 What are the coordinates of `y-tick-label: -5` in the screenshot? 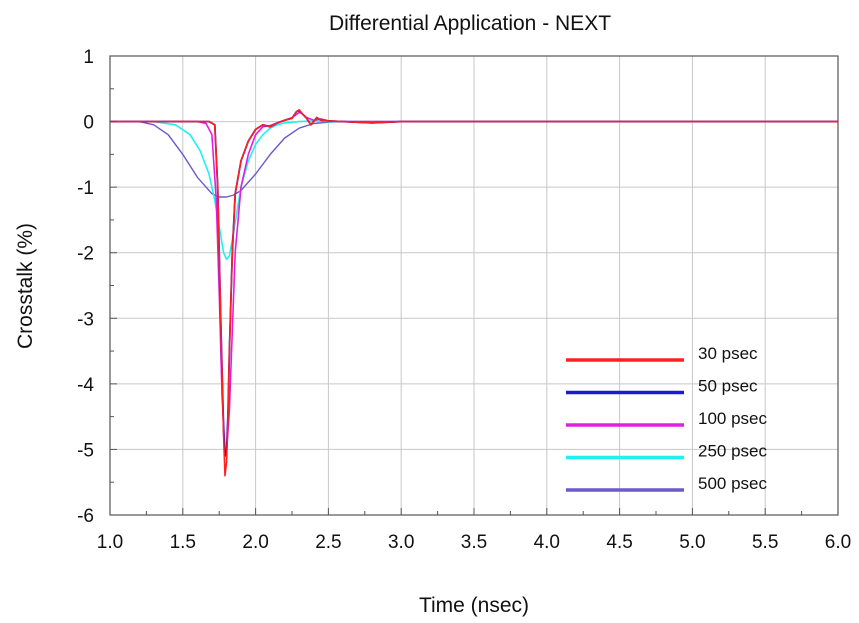 It's located at (85, 450).